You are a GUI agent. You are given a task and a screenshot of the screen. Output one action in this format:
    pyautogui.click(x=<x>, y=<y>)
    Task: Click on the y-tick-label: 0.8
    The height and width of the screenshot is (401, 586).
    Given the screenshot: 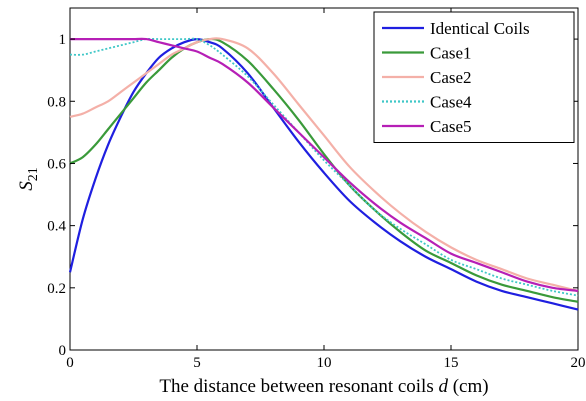 What is the action you would take?
    pyautogui.click(x=56, y=102)
    